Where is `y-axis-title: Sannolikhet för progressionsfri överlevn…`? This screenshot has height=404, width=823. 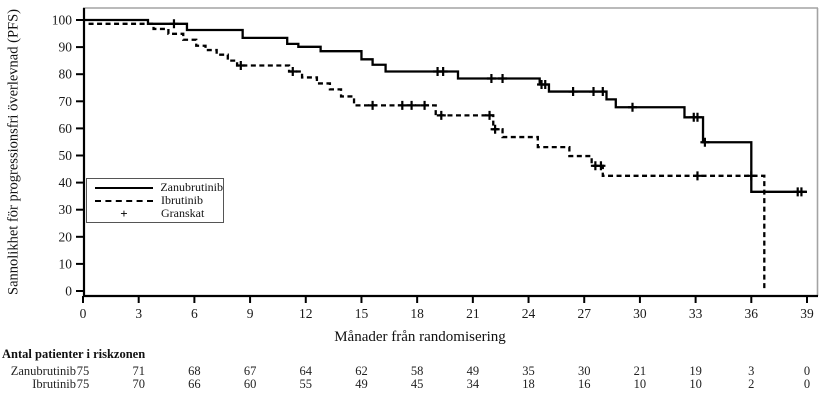 y-axis-title: Sannolikhet för progressionsfri överlevn… is located at coordinates (13, 152).